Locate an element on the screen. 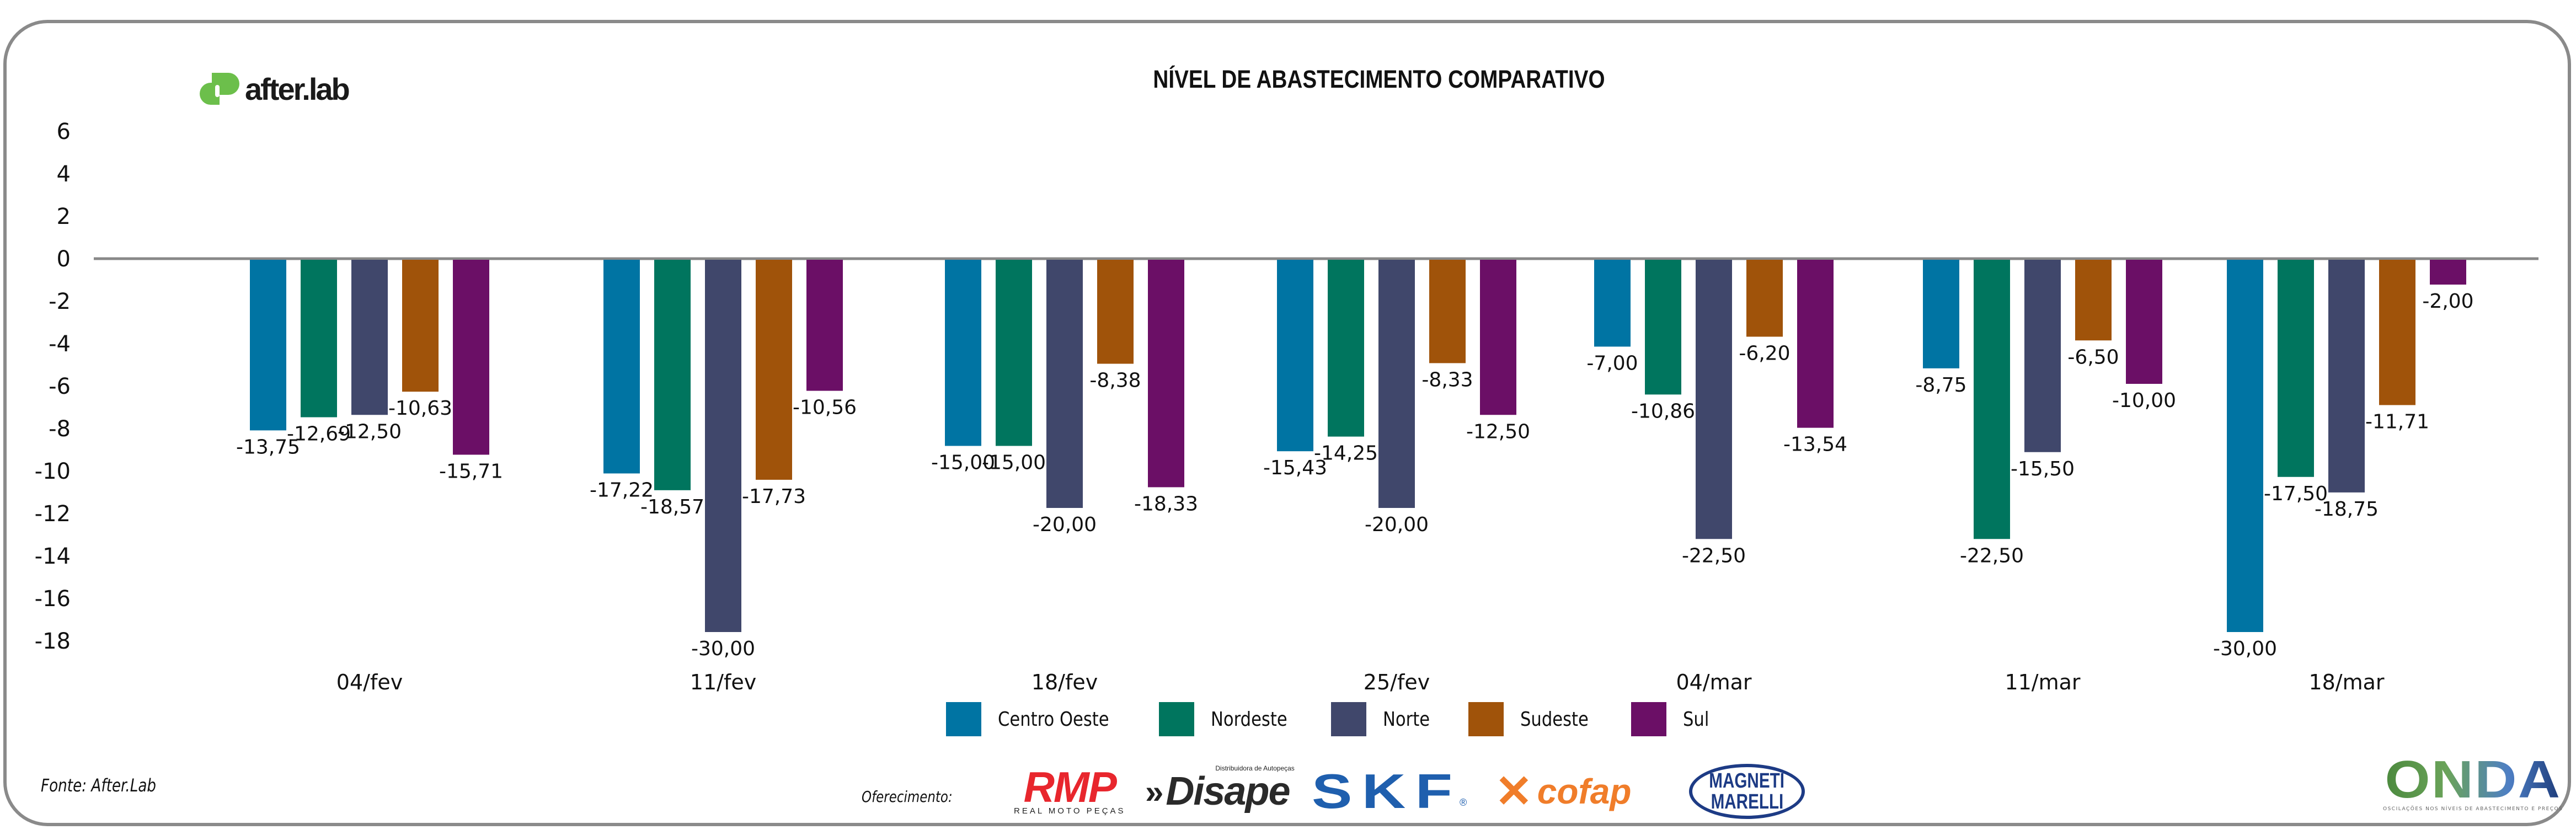  bar-norte-04-fev is located at coordinates (369, 337).